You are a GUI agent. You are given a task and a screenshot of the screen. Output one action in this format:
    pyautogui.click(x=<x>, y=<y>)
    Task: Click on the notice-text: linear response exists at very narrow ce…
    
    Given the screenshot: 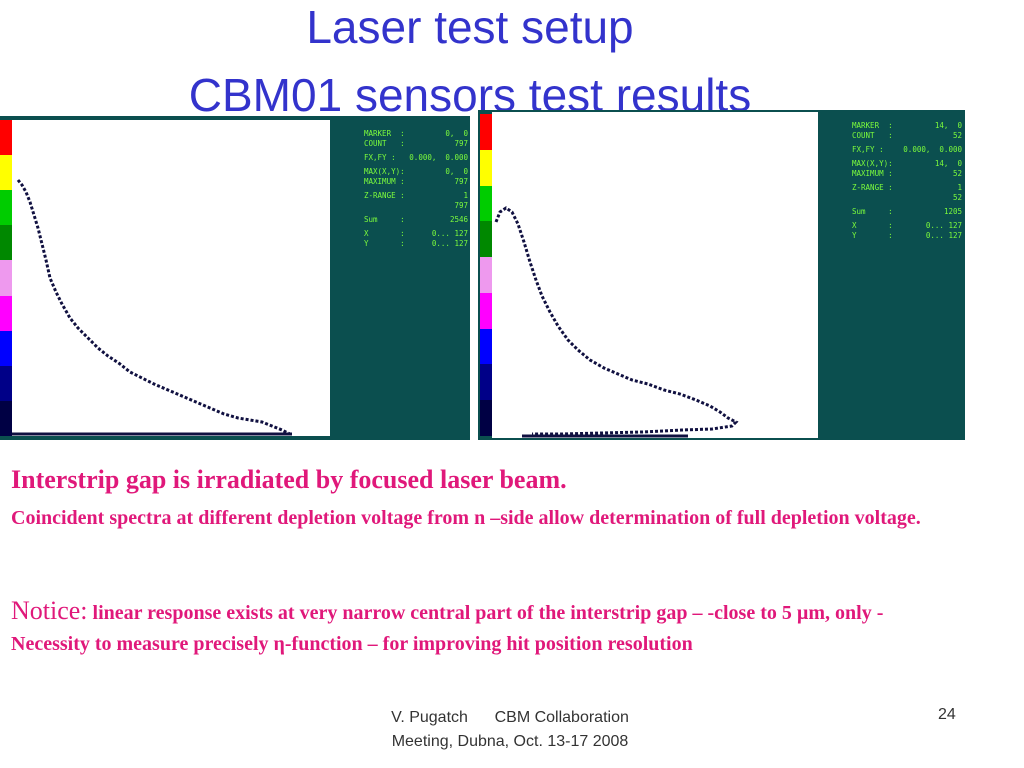 What is the action you would take?
    pyautogui.click(x=447, y=628)
    